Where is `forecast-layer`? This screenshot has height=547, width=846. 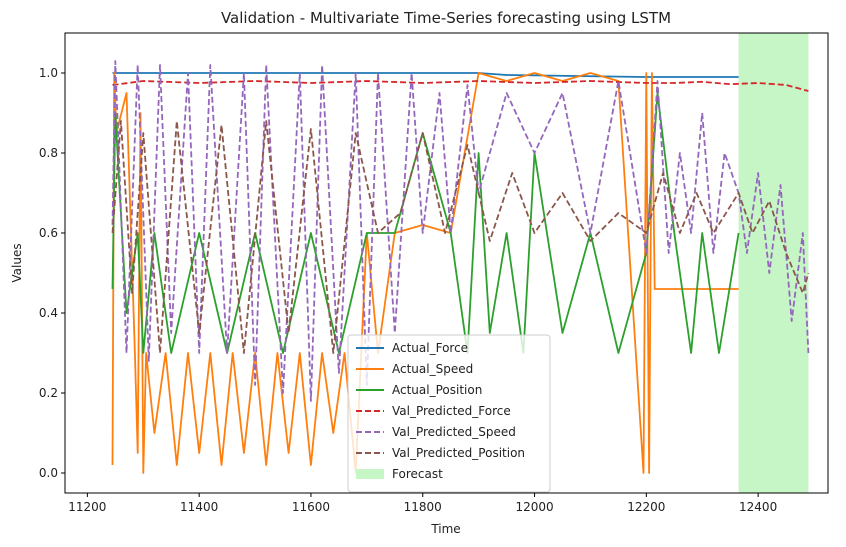 forecast-layer is located at coordinates (773, 263).